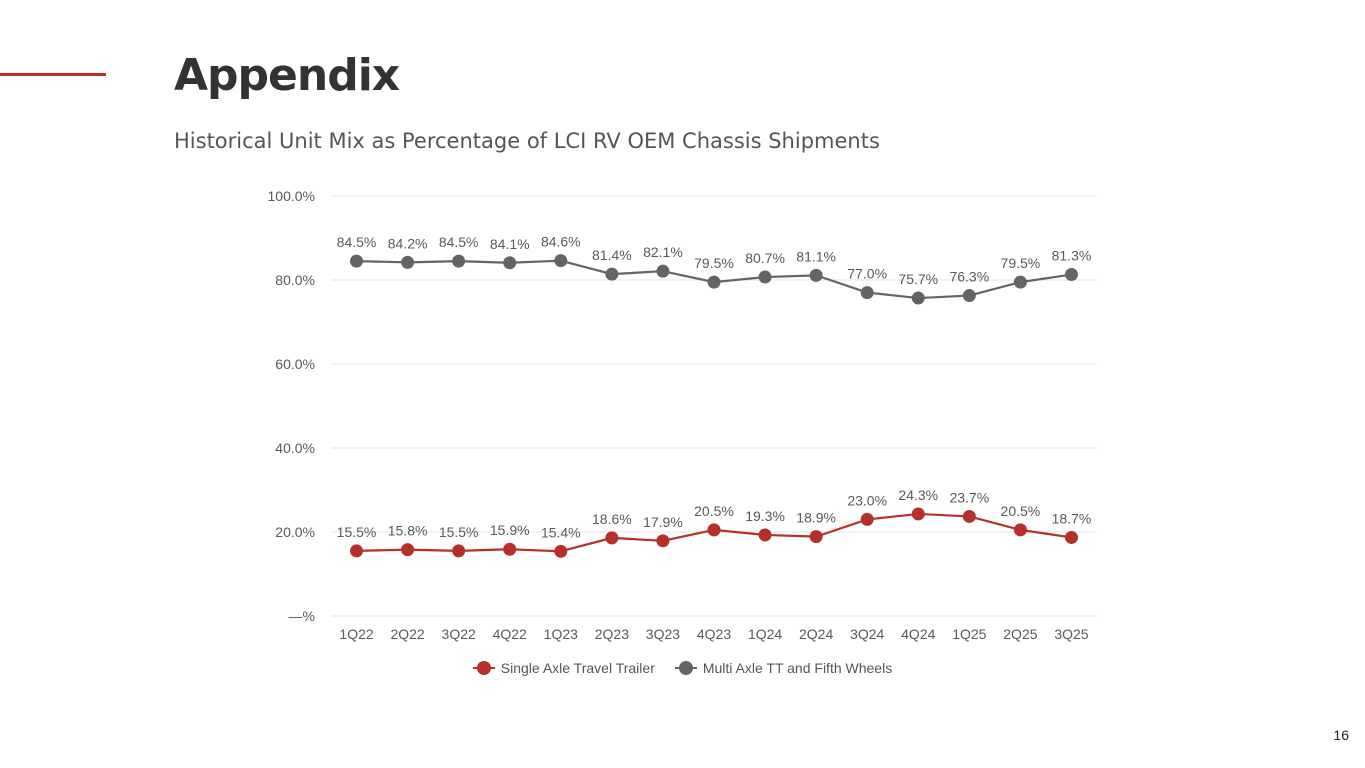  Describe the element at coordinates (510, 244) in the screenshot. I see `data-label: 84.1%` at that location.